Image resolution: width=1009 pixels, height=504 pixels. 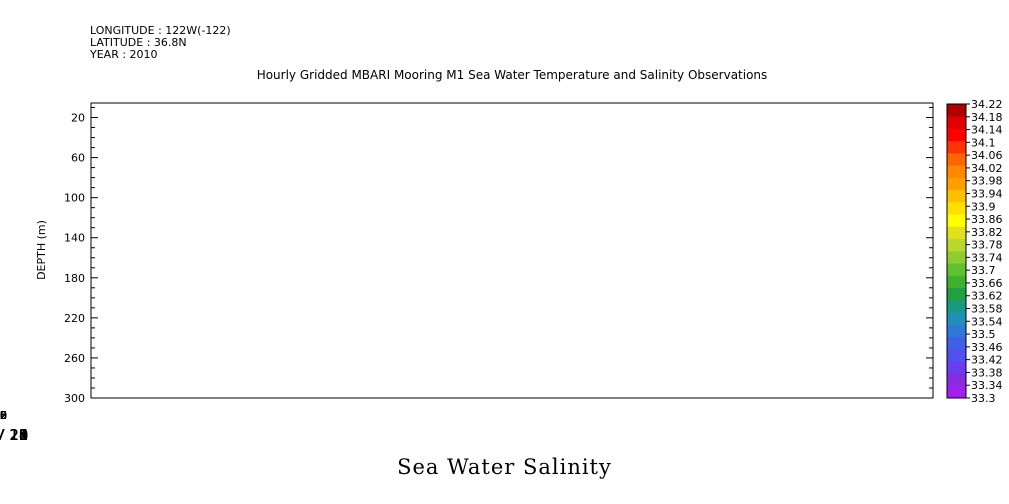 What do you see at coordinates (78, 158) in the screenshot?
I see `y-tick-label: 60` at bounding box center [78, 158].